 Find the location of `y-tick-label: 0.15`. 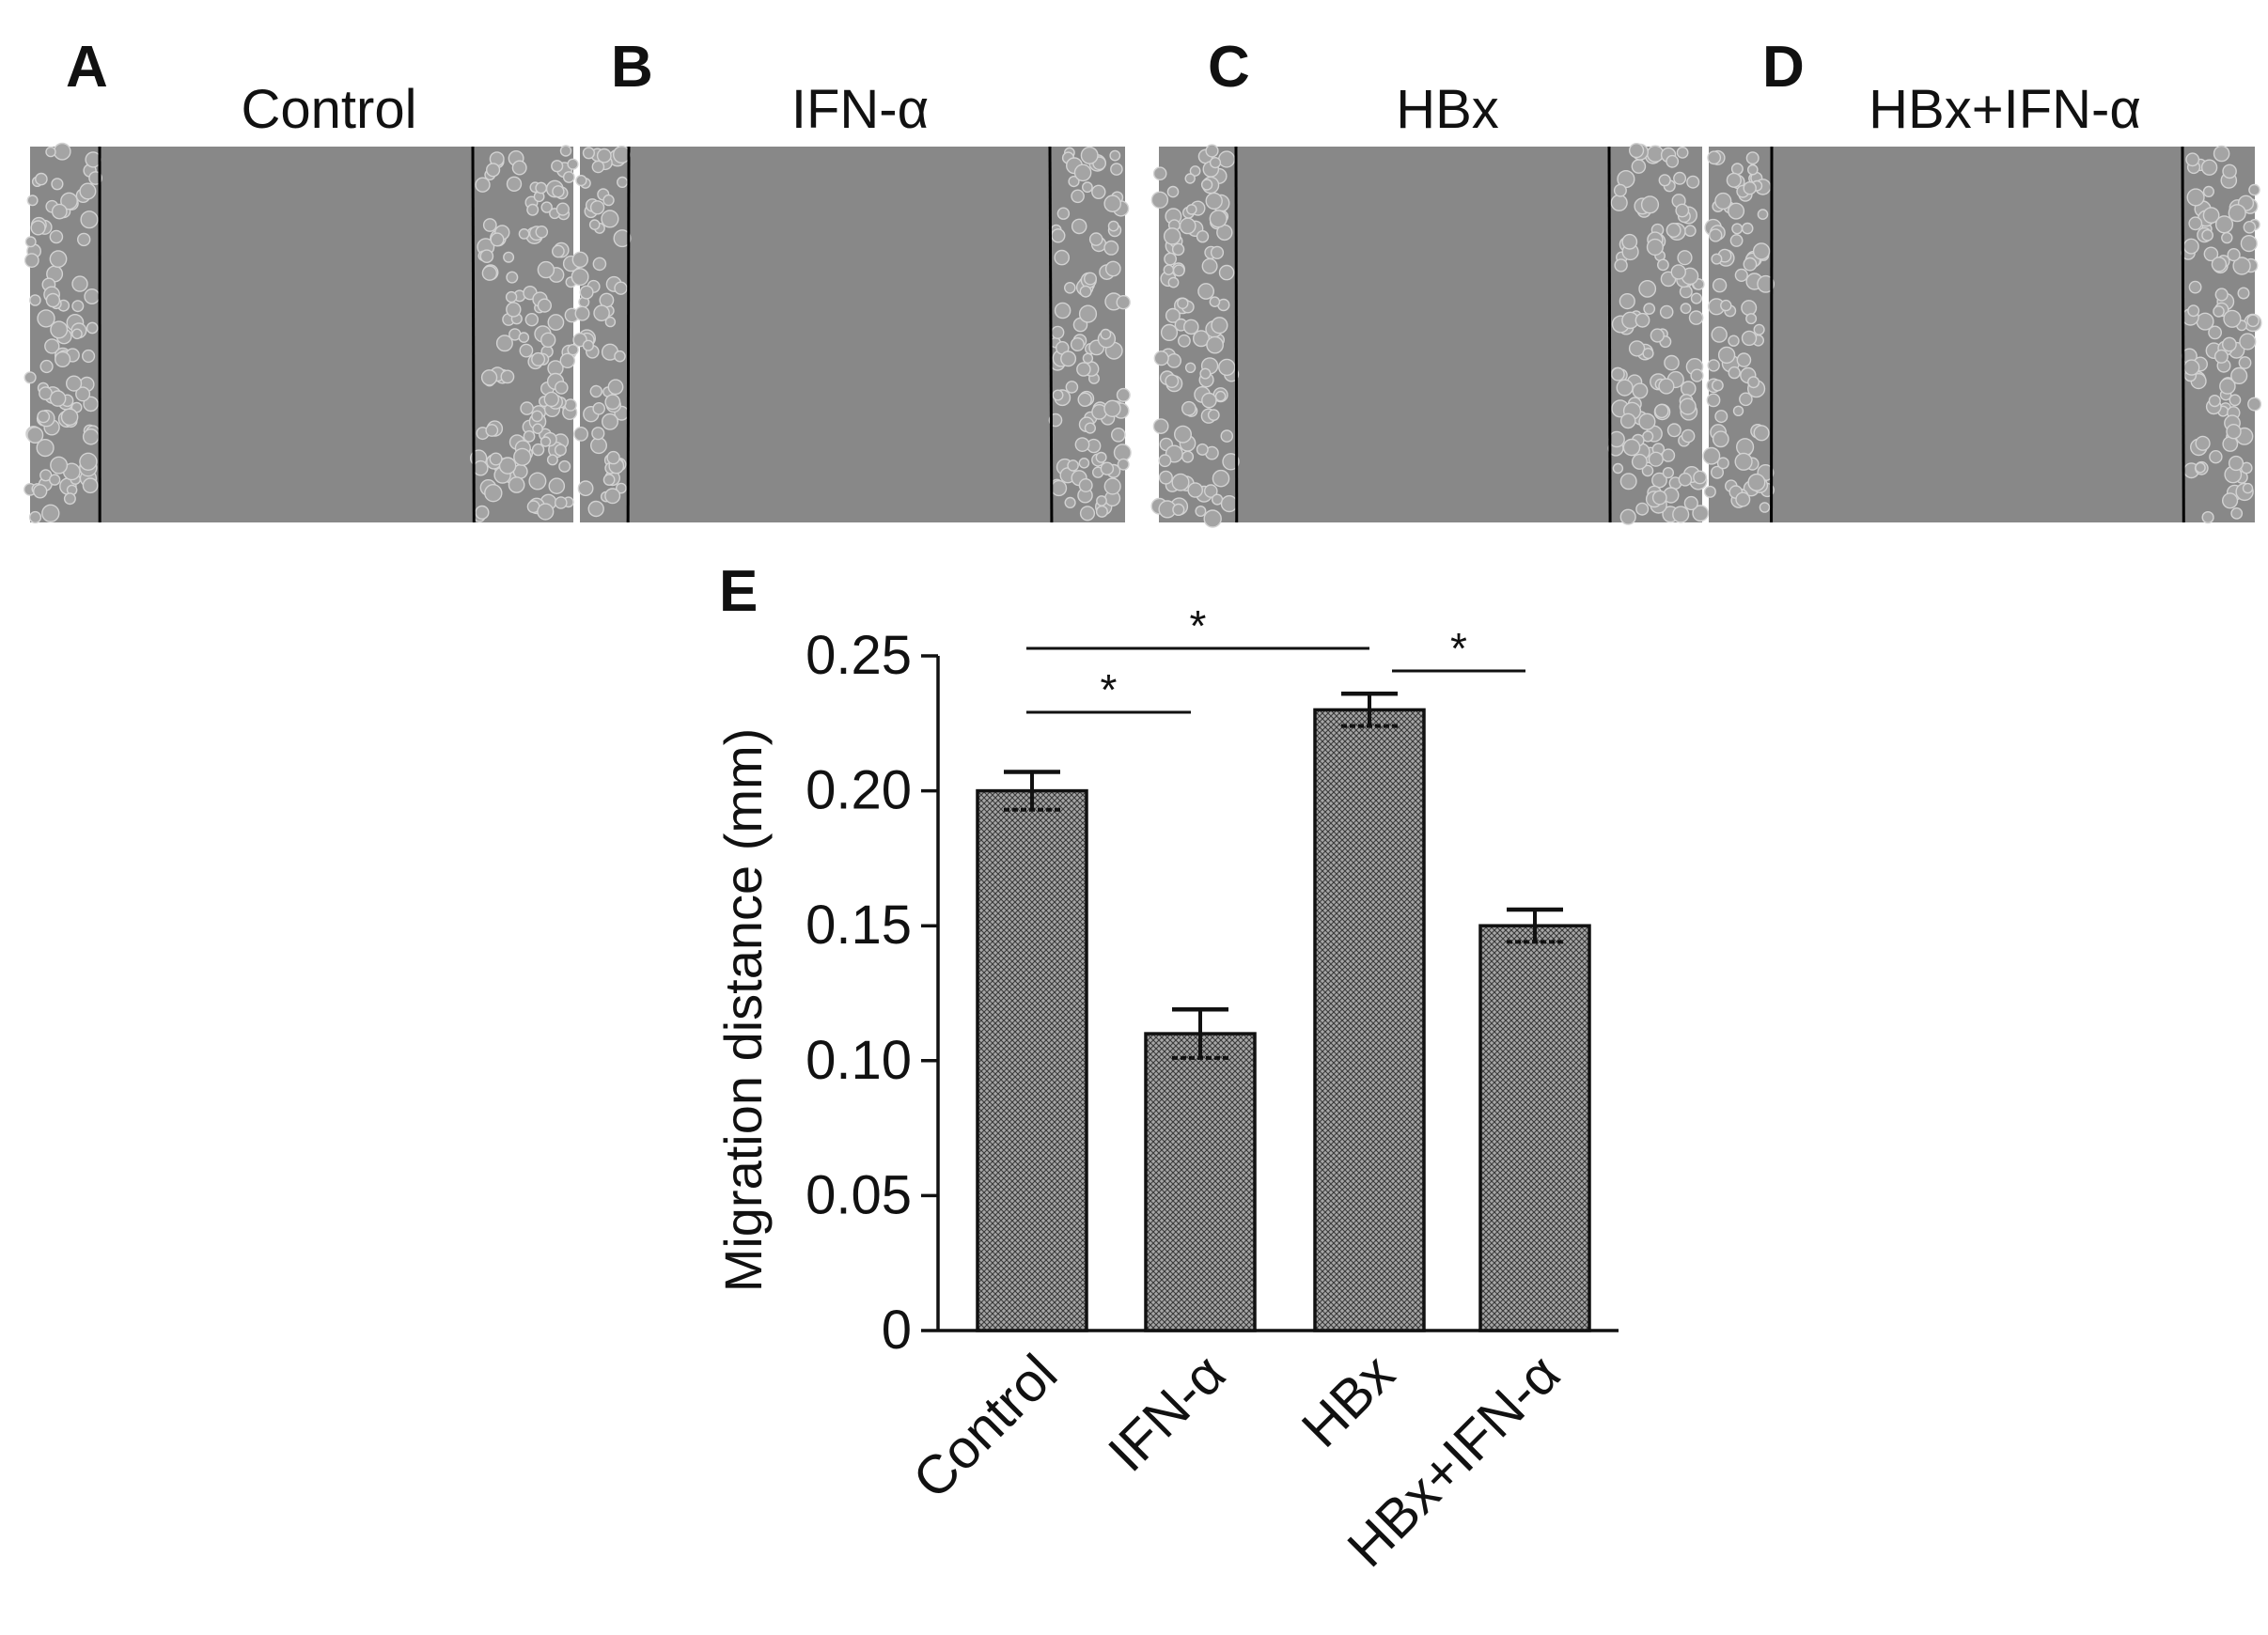

y-tick-label: 0.15 is located at coordinates (859, 926).